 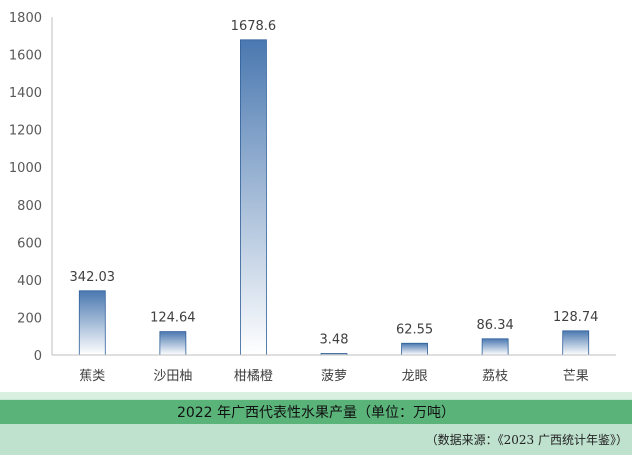 I want to click on y-tick-label: 600, so click(x=29, y=243).